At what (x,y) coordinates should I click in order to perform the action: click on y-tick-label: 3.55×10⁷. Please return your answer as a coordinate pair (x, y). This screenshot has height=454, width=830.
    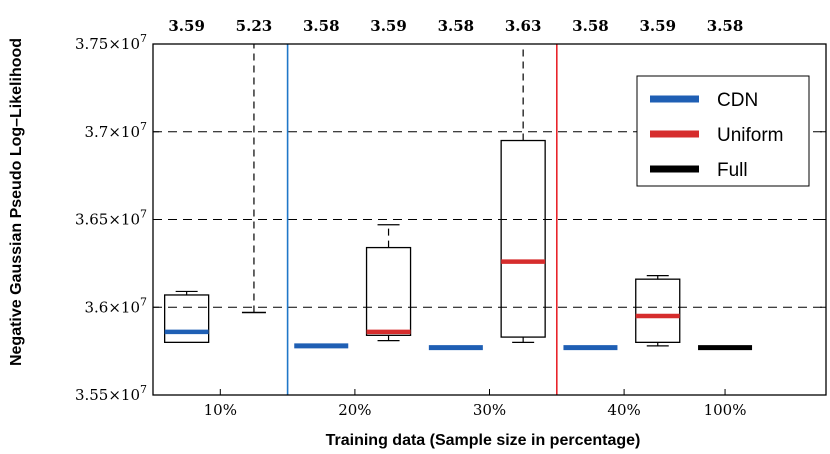
    Looking at the image, I should click on (111, 393).